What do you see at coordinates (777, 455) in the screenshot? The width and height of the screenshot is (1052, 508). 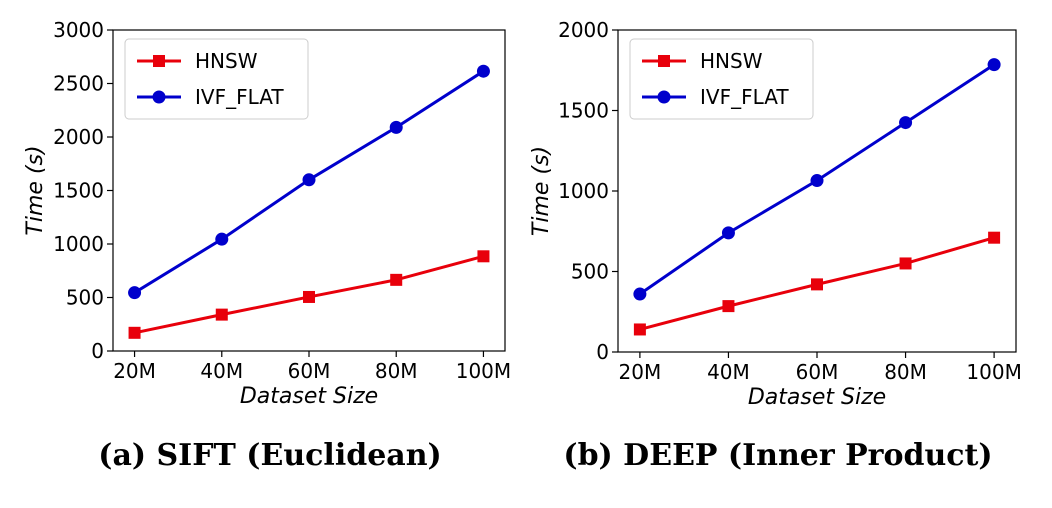 I see `subfigure-caption: (b) DEEP (Inner Product)` at bounding box center [777, 455].